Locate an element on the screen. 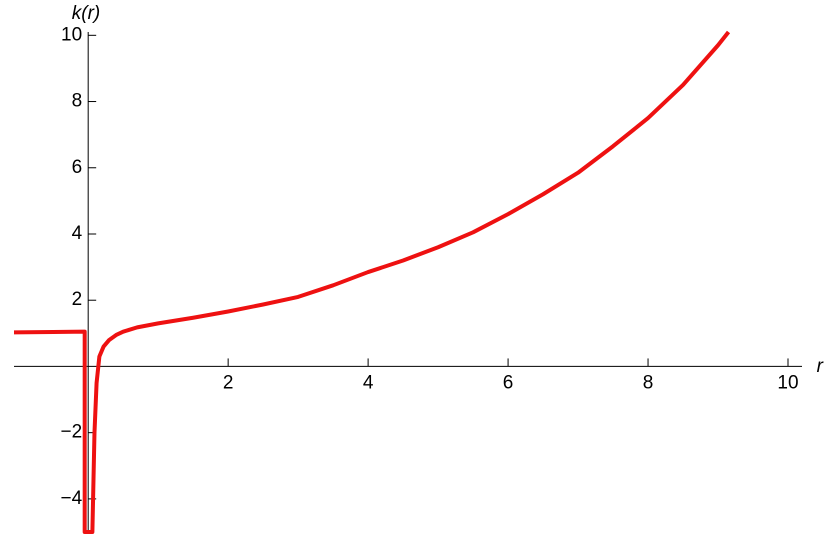 The height and width of the screenshot is (534, 830). y-tick-label: 6 is located at coordinates (77, 167).